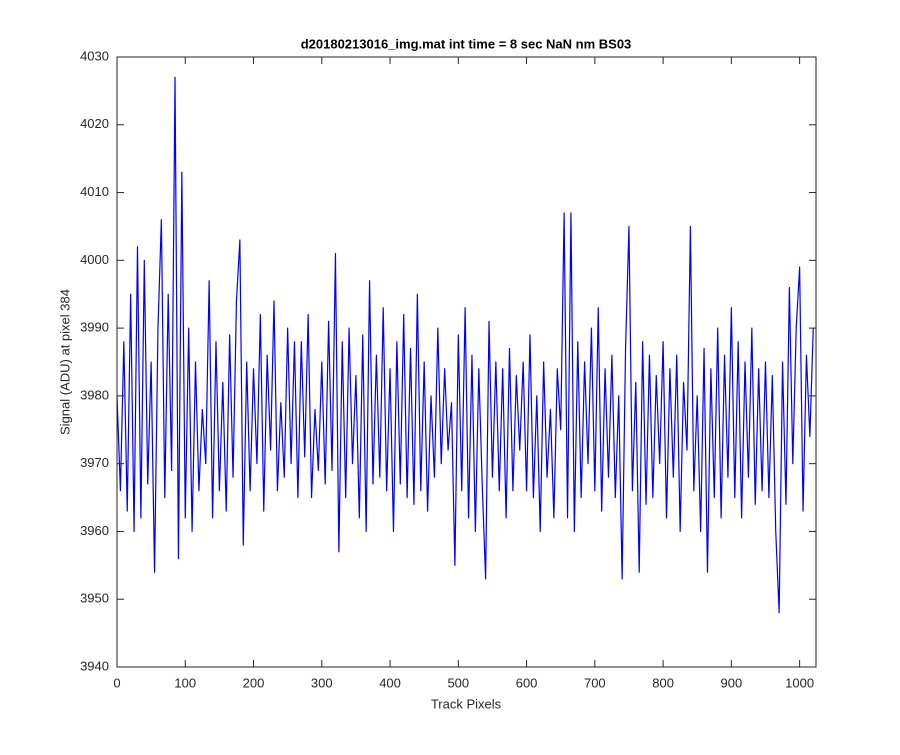 This screenshot has height=755, width=900. Describe the element at coordinates (527, 682) in the screenshot. I see `x-tick-label: 600` at that location.